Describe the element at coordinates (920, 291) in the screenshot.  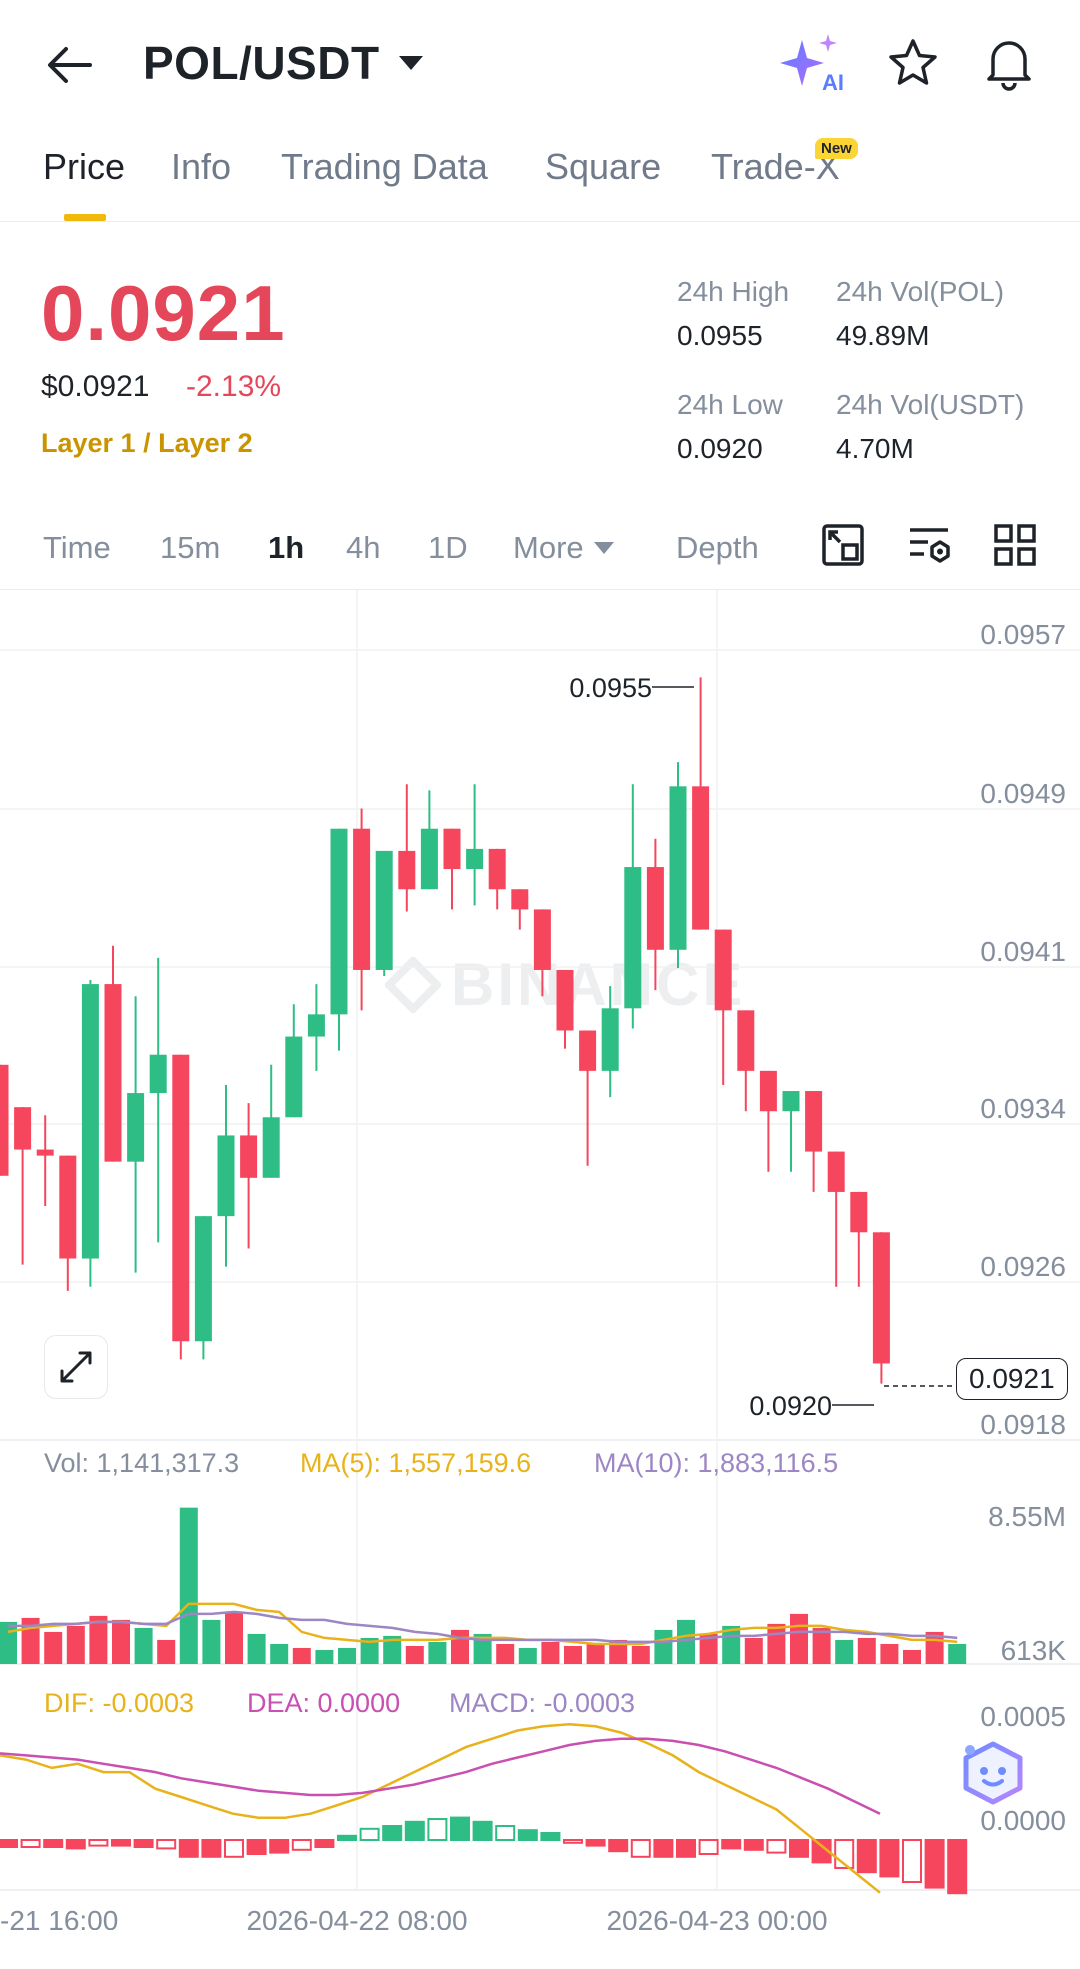
I see `vol-base-label: 24h Vol(POL)` at that location.